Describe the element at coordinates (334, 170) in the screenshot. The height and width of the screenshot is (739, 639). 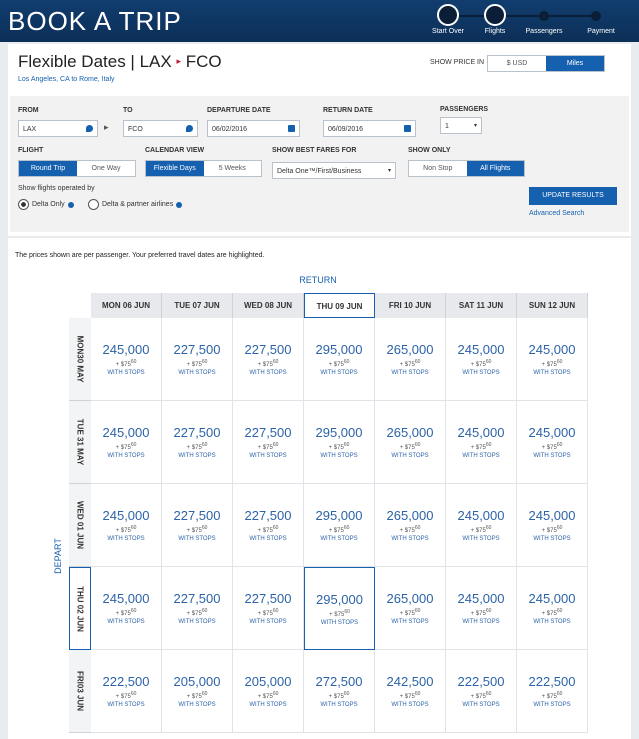
I see `fares-select: Delta One™/First/Business ▾` at that location.